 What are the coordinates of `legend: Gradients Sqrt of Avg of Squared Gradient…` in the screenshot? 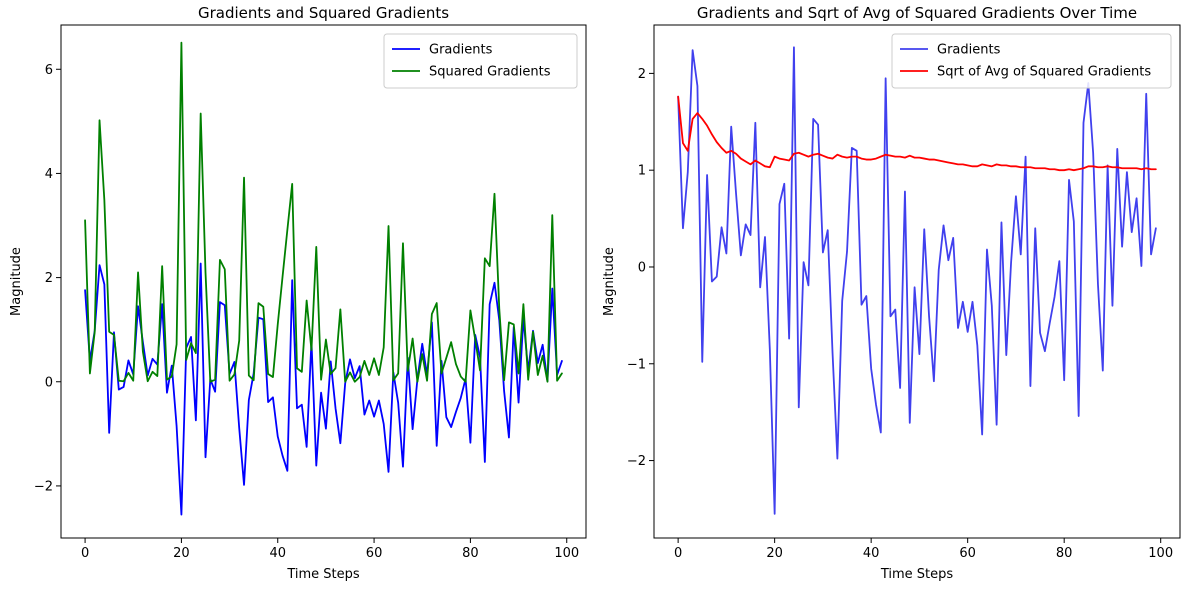 It's located at (1031, 61).